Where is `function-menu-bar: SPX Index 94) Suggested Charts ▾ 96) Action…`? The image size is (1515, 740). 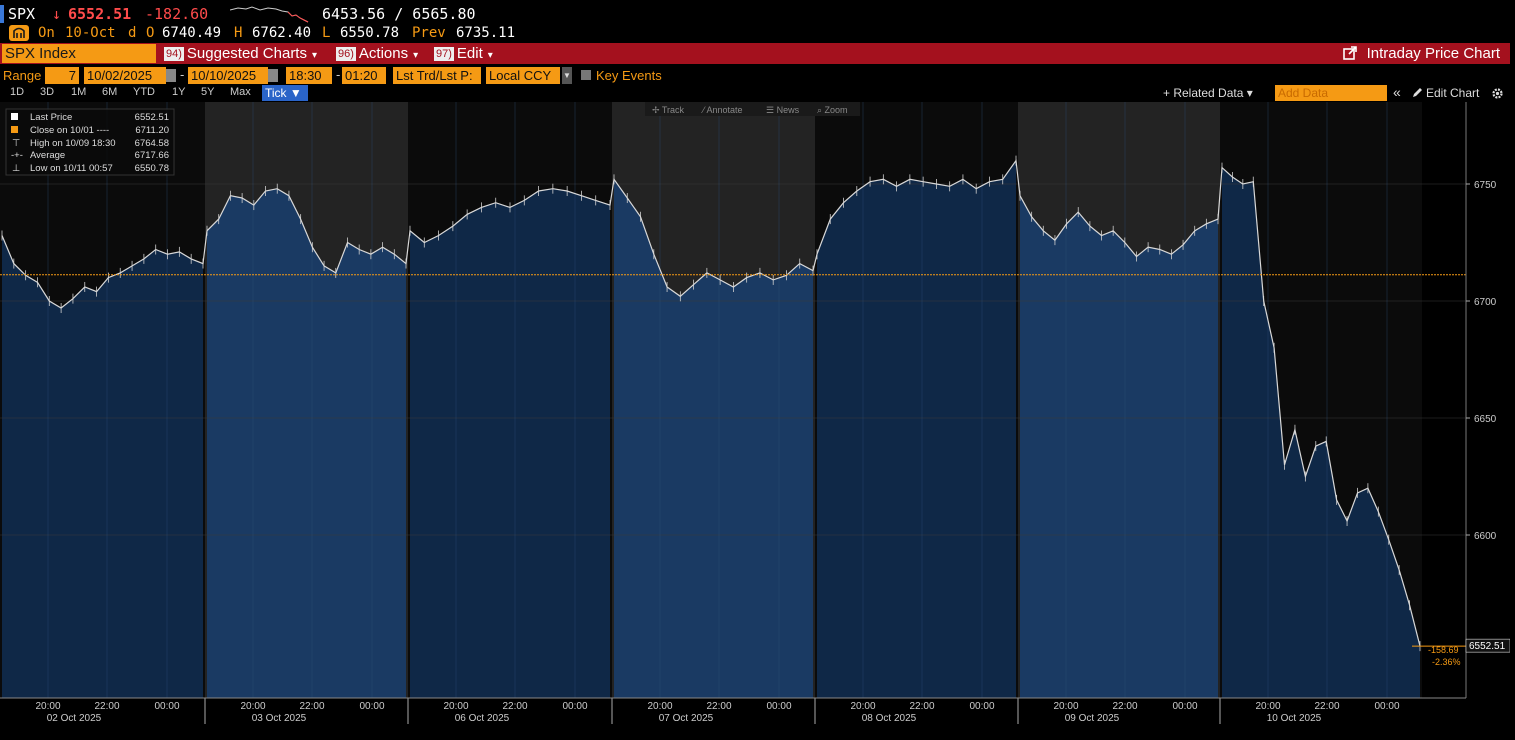 function-menu-bar: SPX Index 94) Suggested Charts ▾ 96) Action… is located at coordinates (755, 53).